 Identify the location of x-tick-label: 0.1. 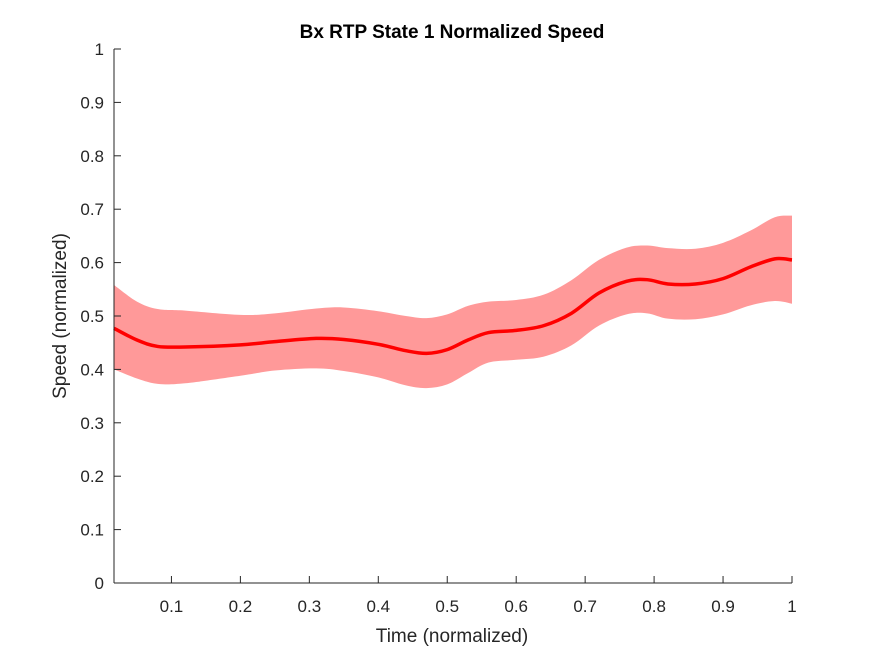
(172, 606).